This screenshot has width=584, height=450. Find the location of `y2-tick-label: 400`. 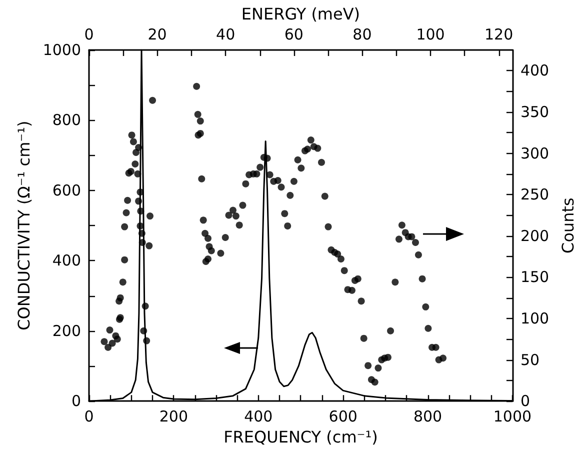

y2-tick-label: 400 is located at coordinates (535, 71).